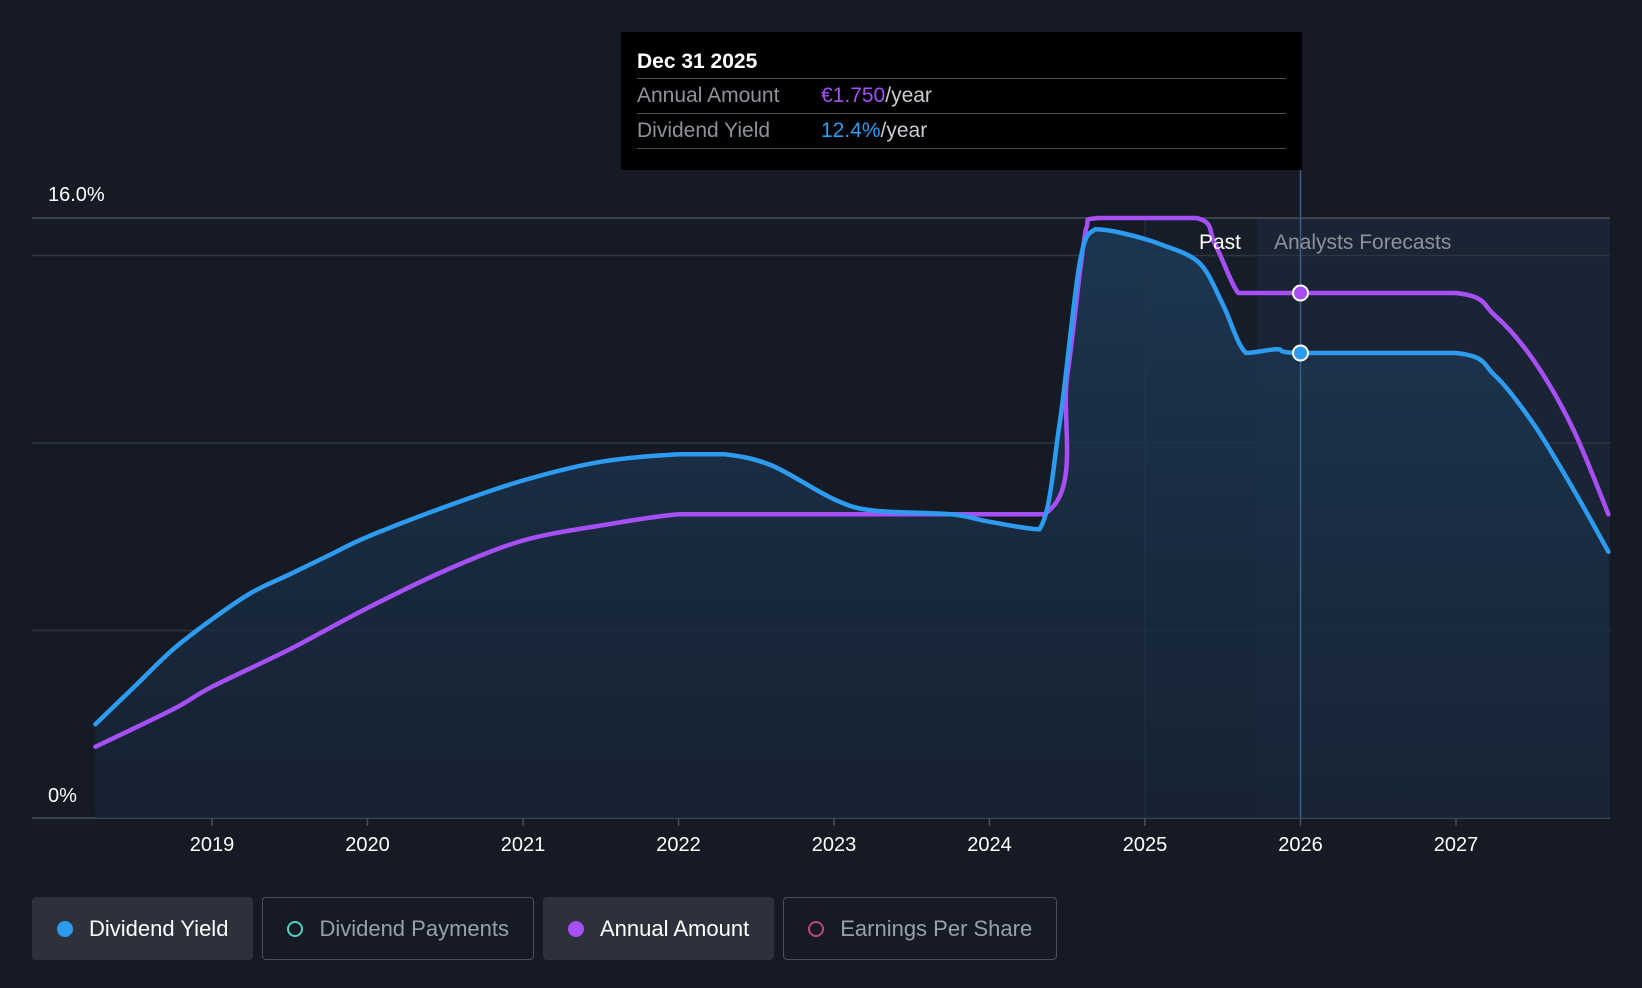 Image resolution: width=1642 pixels, height=988 pixels. I want to click on tooltip-label: Annual Amount, so click(708, 95).